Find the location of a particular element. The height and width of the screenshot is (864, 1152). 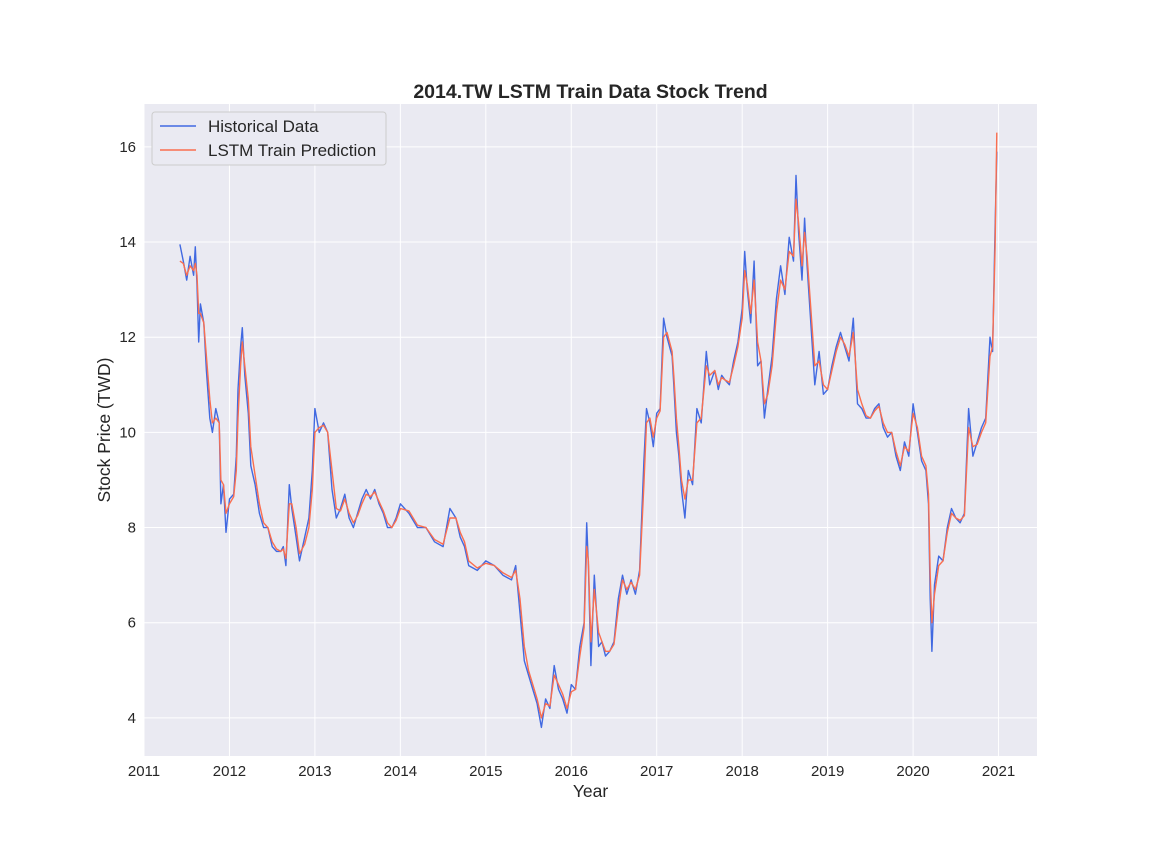

y-tick-label: 4 is located at coordinates (132, 718).